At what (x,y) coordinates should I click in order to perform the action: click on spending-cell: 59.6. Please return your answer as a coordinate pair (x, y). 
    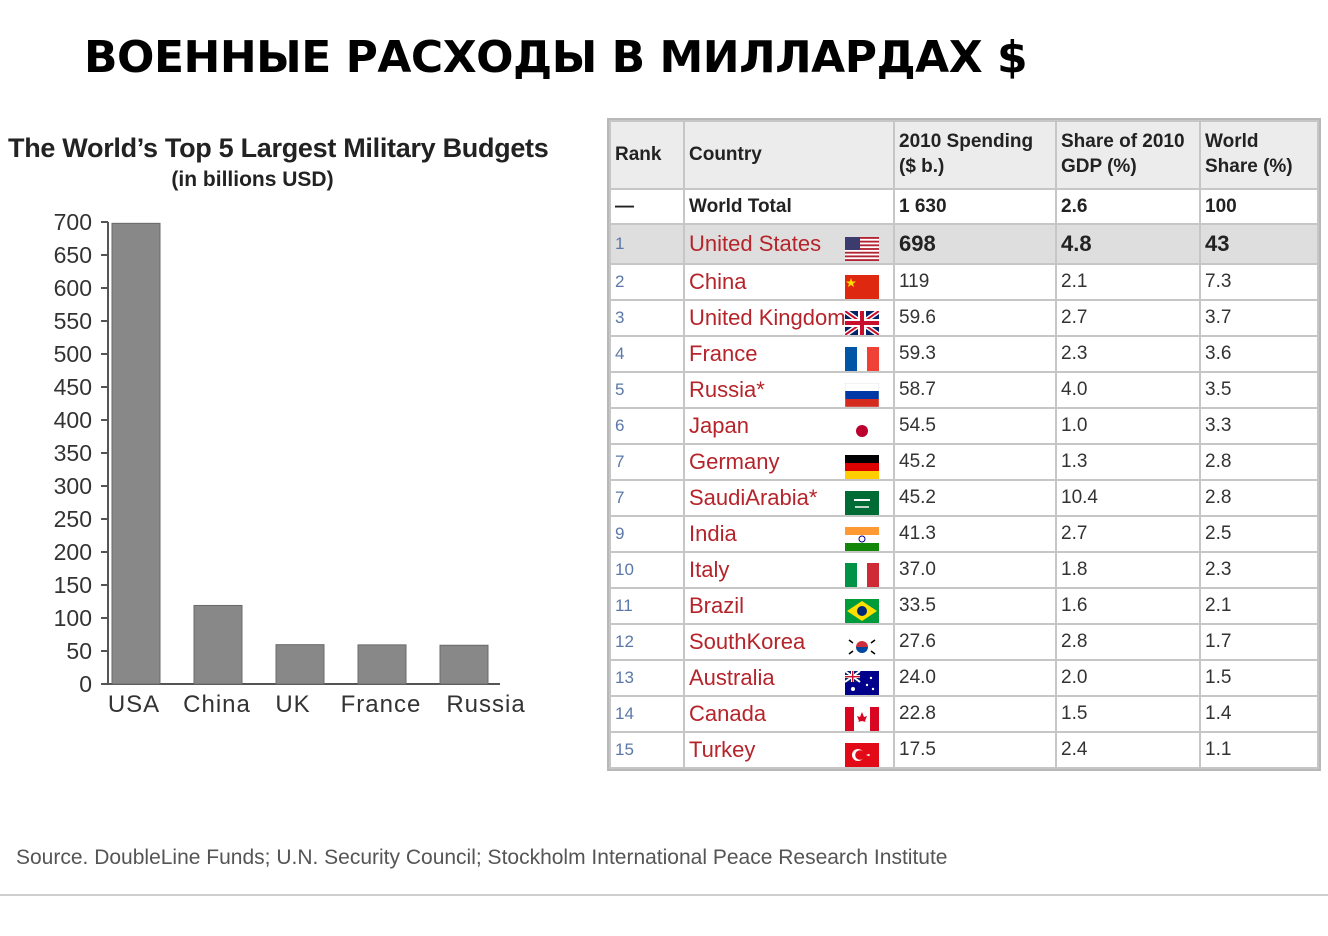
    Looking at the image, I should click on (975, 318).